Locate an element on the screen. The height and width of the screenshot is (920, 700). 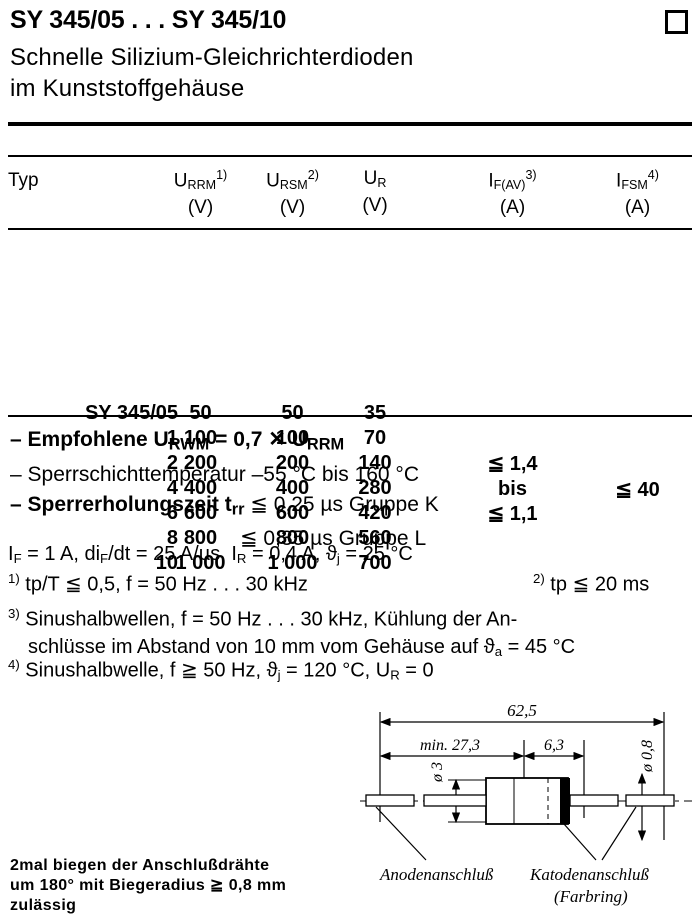
footnote-2-marker: 2) is located at coordinates (539, 578).